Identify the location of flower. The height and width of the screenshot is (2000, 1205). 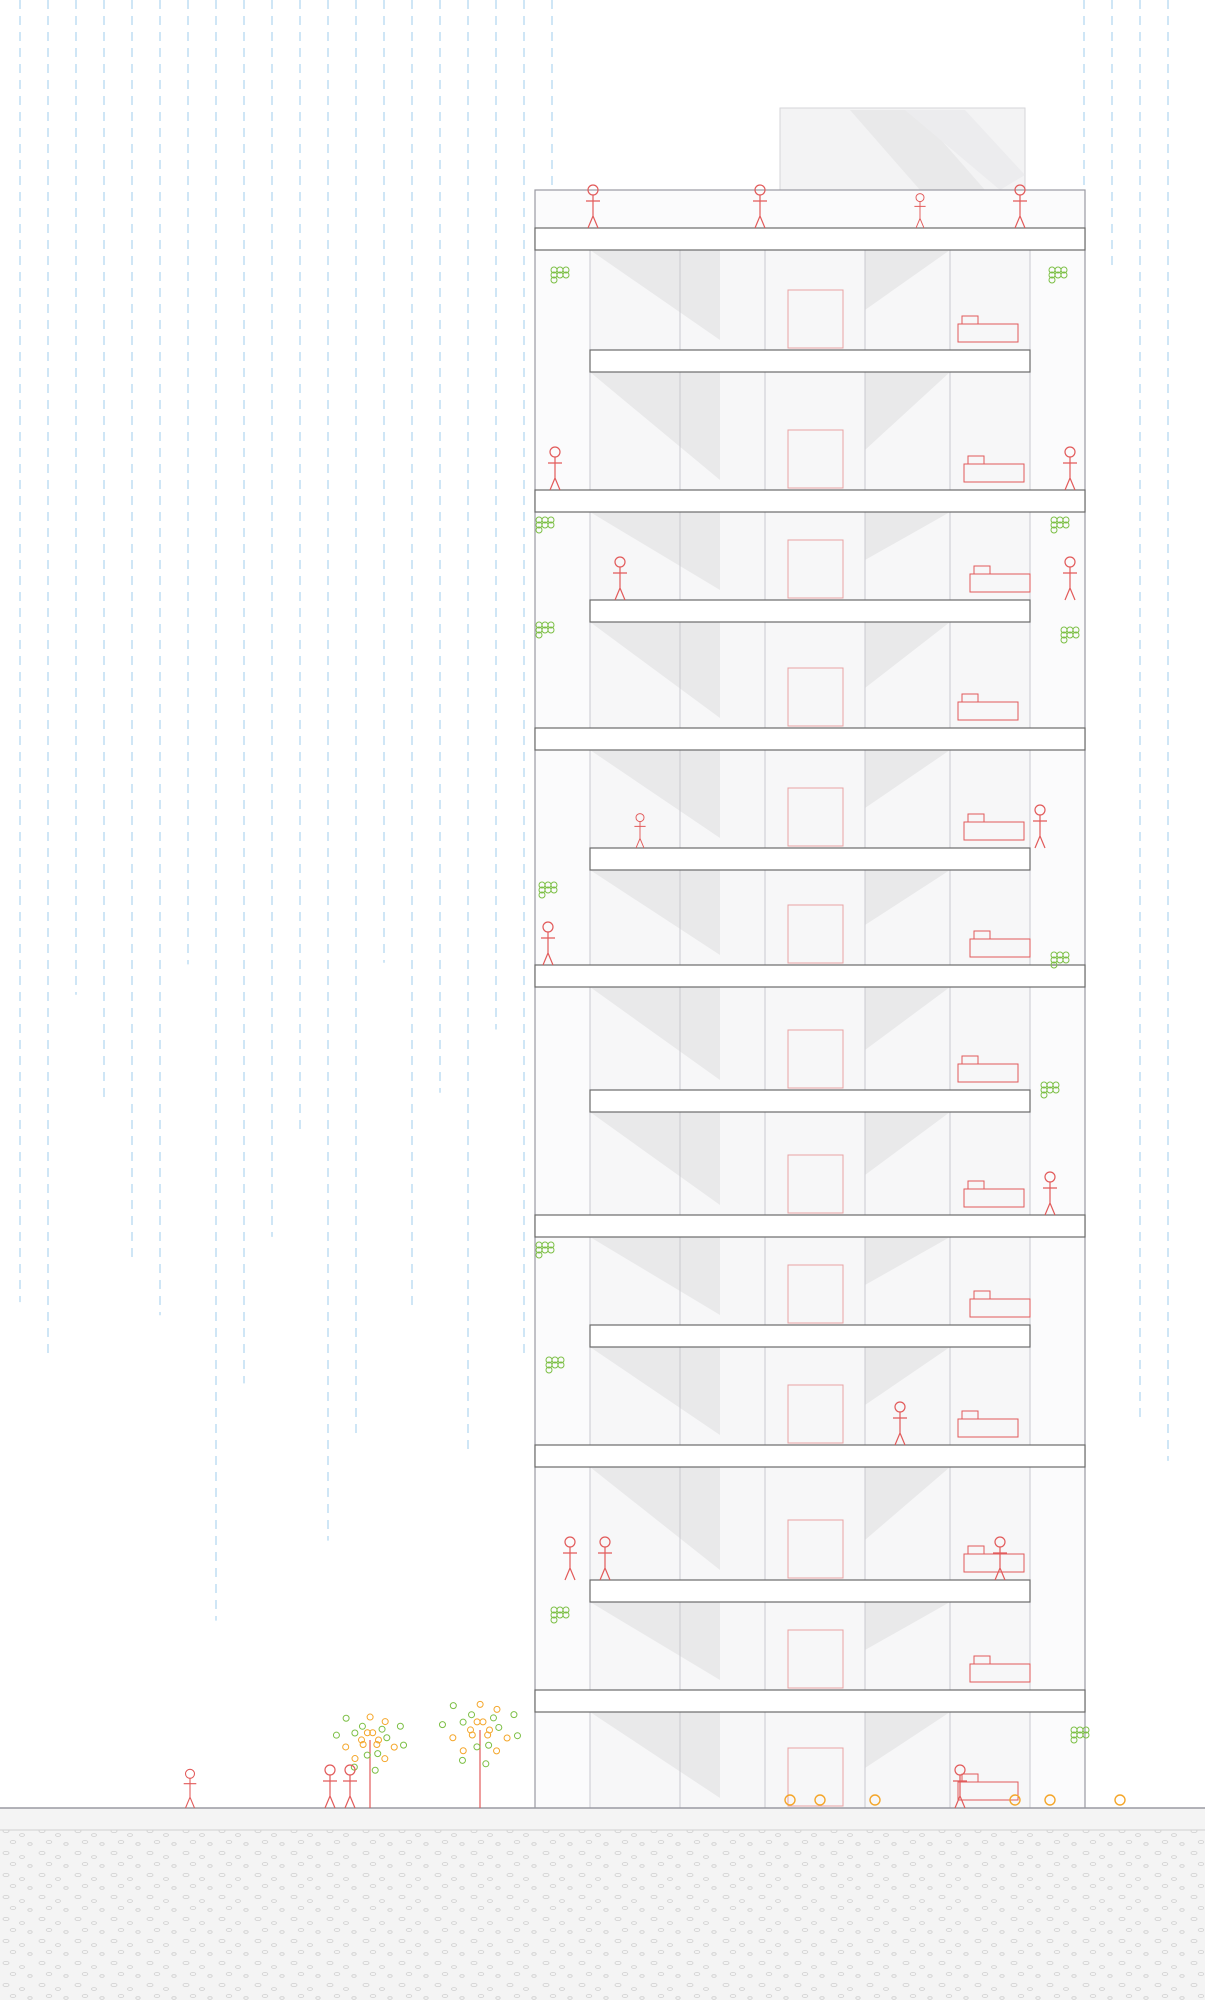
(1120, 1800).